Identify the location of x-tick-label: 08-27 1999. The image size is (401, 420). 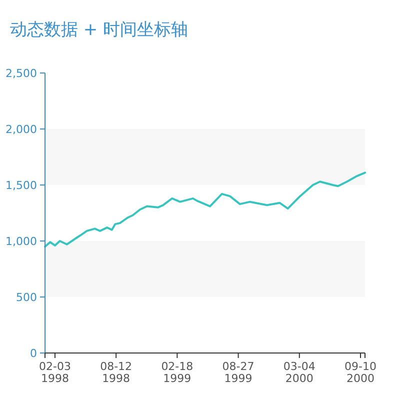
(238, 373).